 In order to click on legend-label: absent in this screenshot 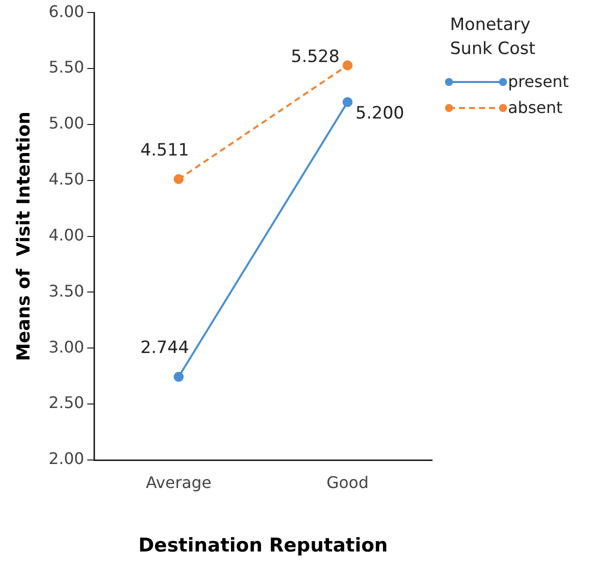, I will do `click(535, 108)`.